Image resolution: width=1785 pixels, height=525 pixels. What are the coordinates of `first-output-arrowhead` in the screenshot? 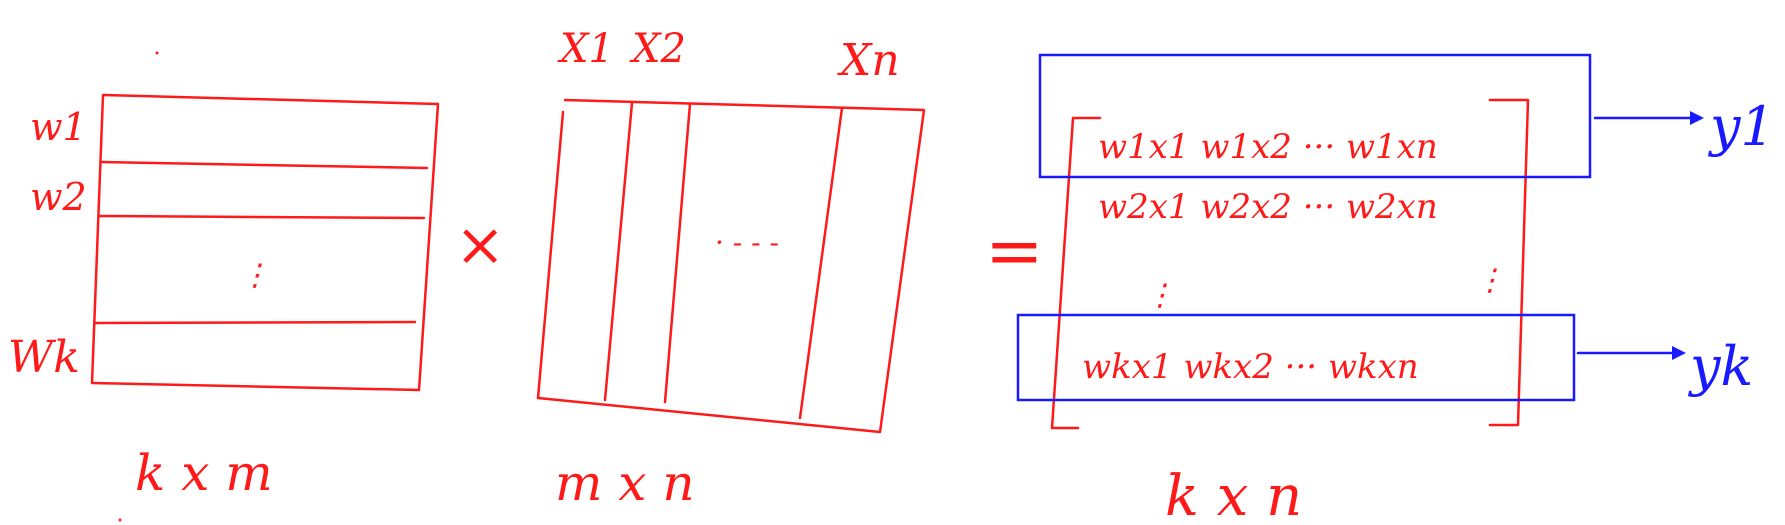 It's located at (1697, 118).